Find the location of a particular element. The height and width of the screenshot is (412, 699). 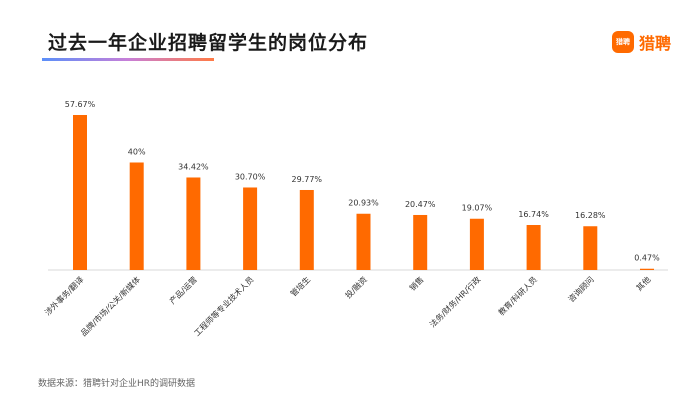

data-label-3: 30.70% is located at coordinates (250, 176).